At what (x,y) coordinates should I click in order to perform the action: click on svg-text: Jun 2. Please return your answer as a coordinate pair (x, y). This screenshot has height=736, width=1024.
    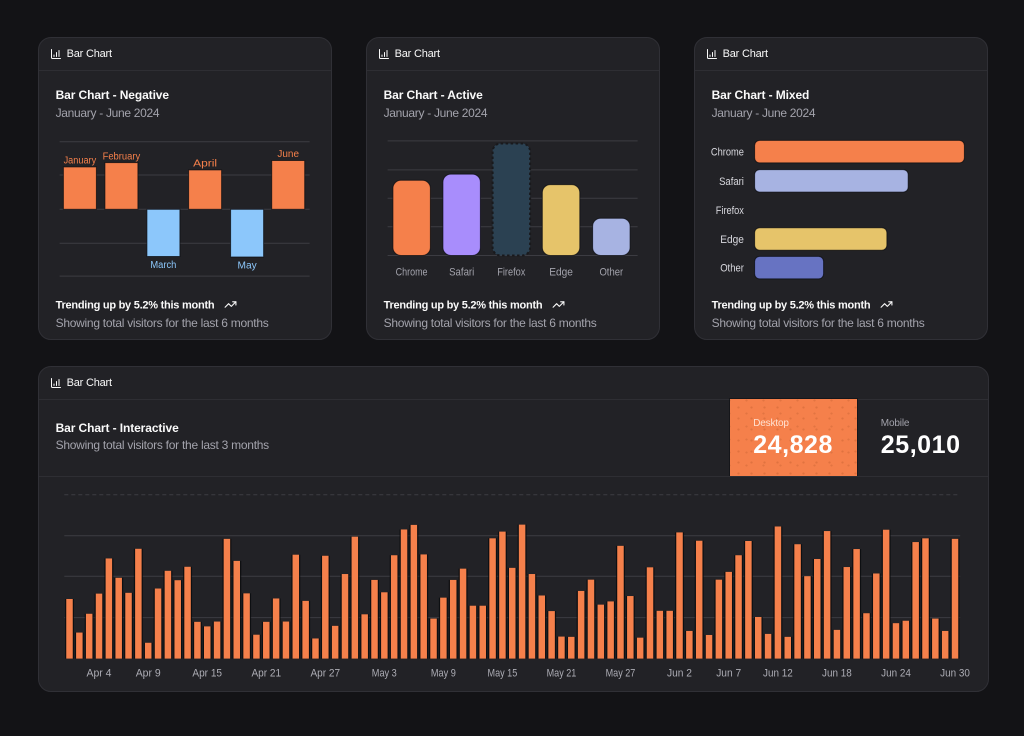
    Looking at the image, I should click on (679, 673).